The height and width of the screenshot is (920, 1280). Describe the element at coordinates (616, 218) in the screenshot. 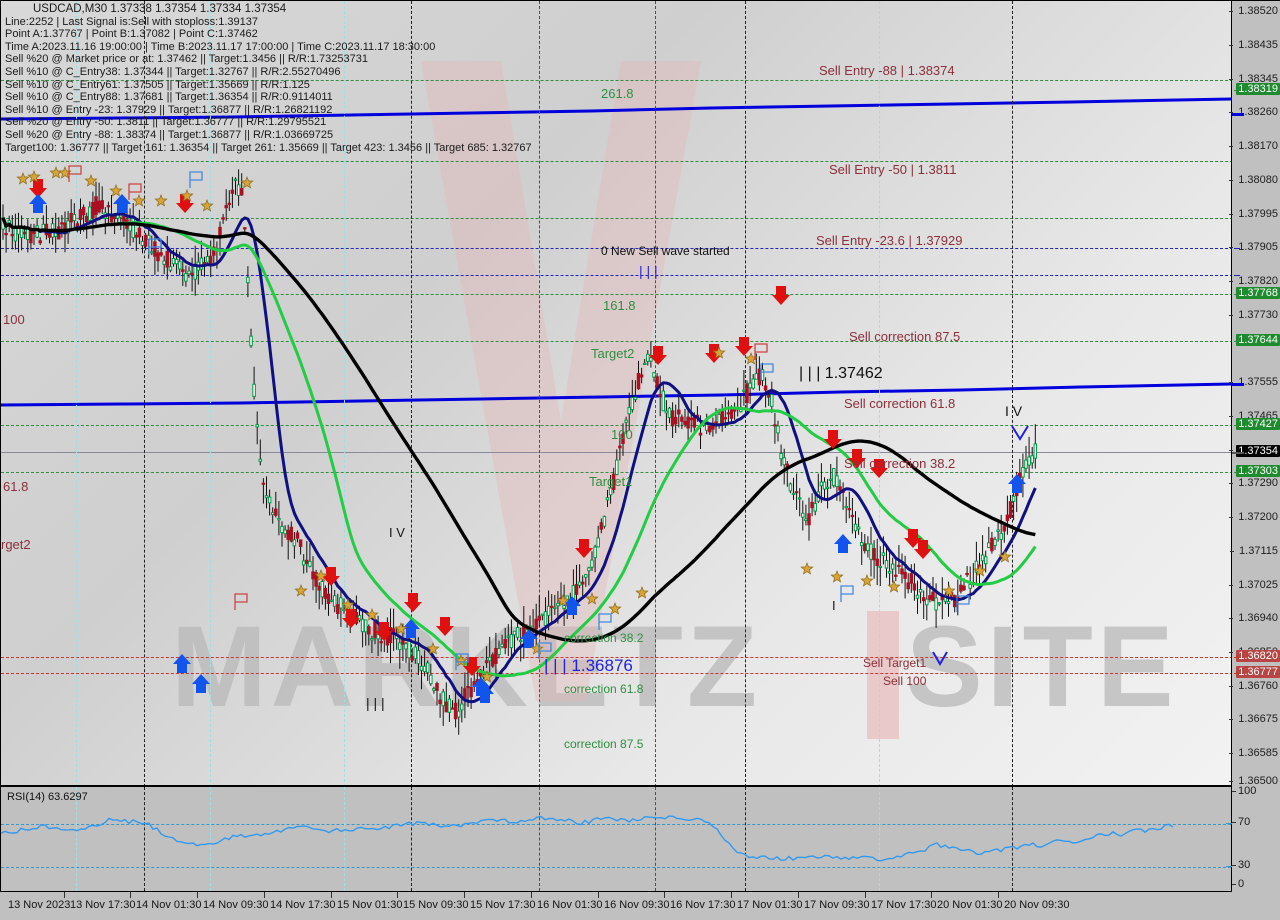

I see `fib-line-b` at that location.